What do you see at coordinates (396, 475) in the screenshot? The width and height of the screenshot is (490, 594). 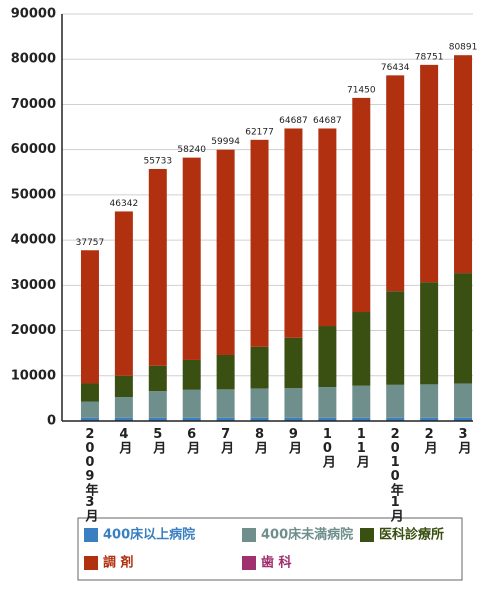 I see `x-tick-label: 2010年1月` at bounding box center [396, 475].